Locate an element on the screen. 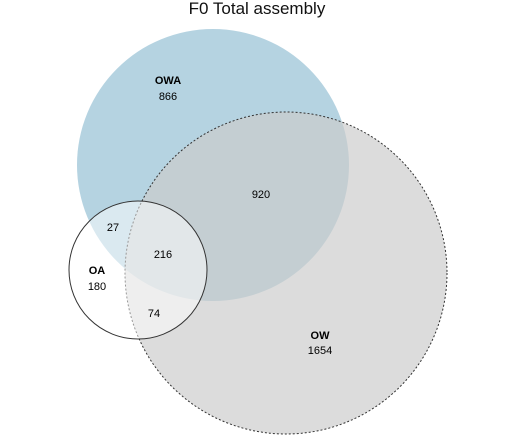  ow-count: 1654 is located at coordinates (320, 351).